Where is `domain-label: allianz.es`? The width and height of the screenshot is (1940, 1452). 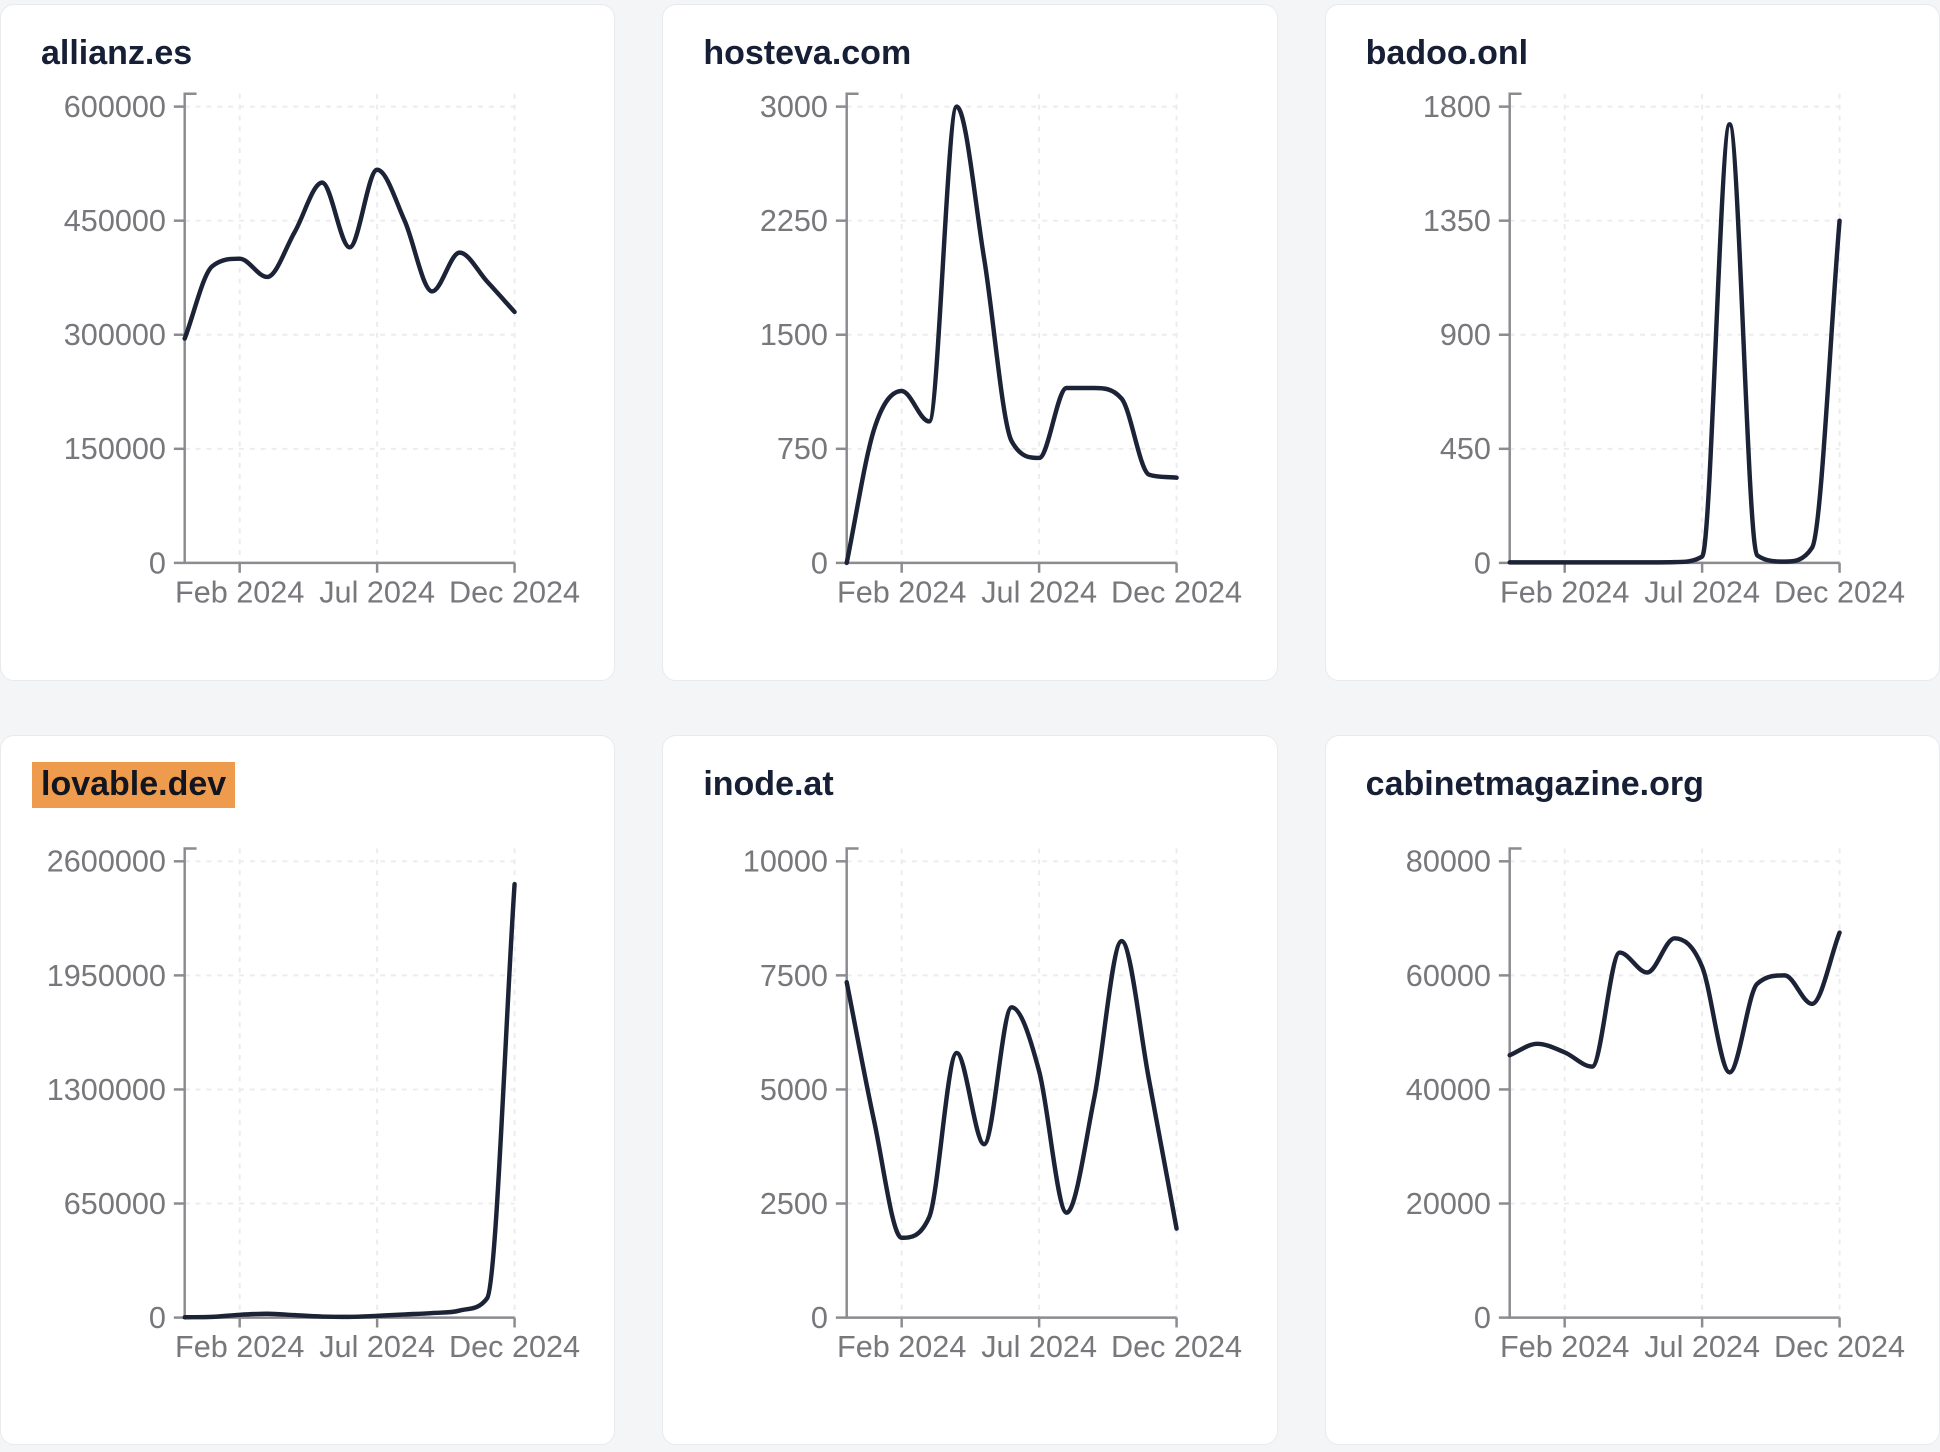
domain-label: allianz.es is located at coordinates (117, 53).